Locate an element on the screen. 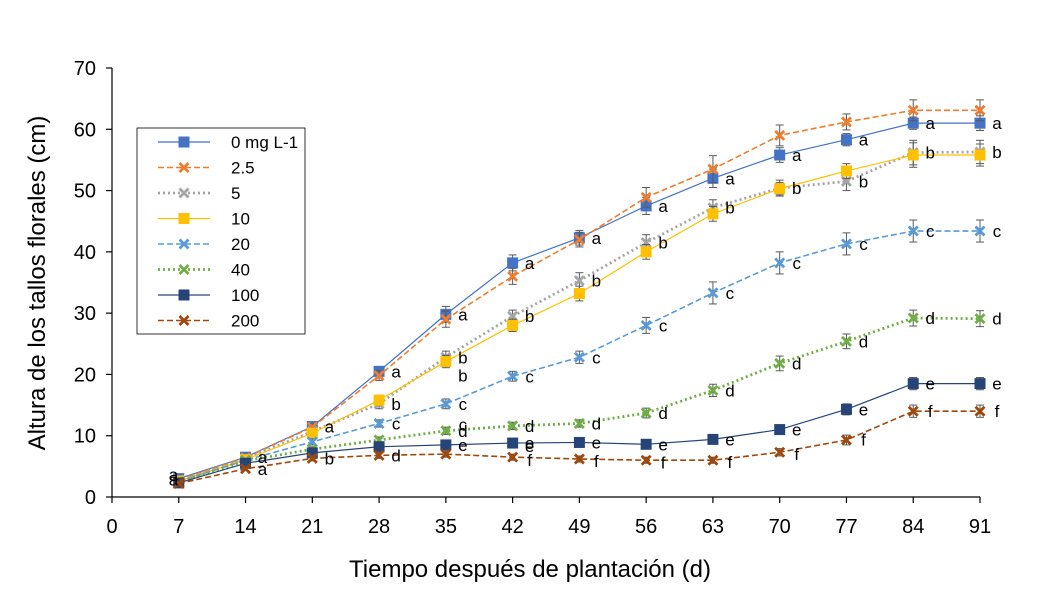 The width and height of the screenshot is (1047, 602). y-tick-label: 40 is located at coordinates (85, 253).